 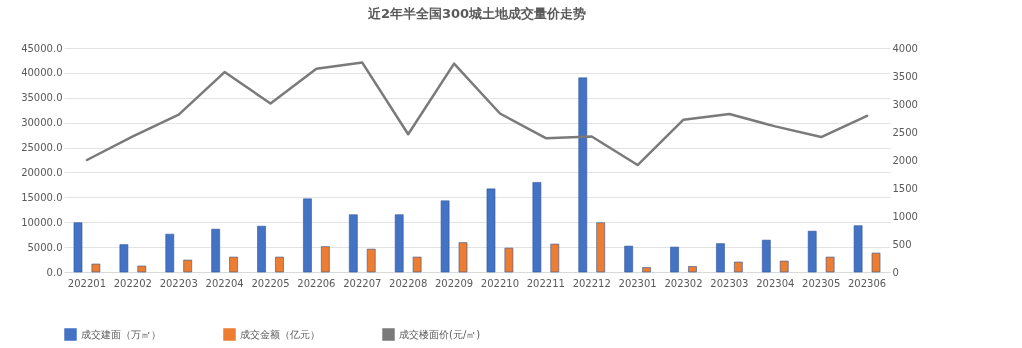 I want to click on y2-tick-label: 1000, so click(x=905, y=216).